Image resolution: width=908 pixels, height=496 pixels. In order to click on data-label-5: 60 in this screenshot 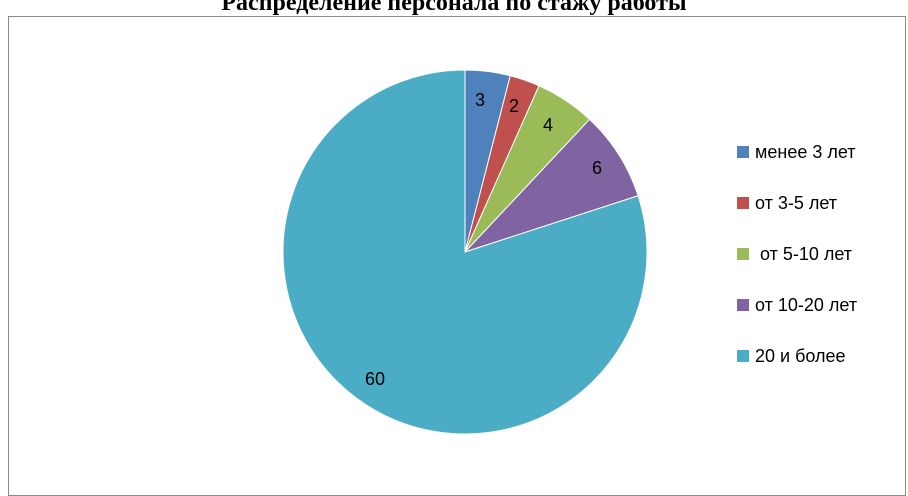, I will do `click(375, 379)`.